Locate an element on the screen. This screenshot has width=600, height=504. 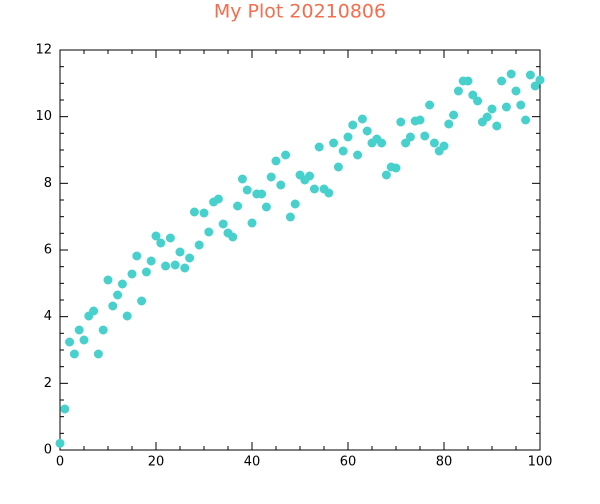
y-tick-label: 0 is located at coordinates (48, 450).